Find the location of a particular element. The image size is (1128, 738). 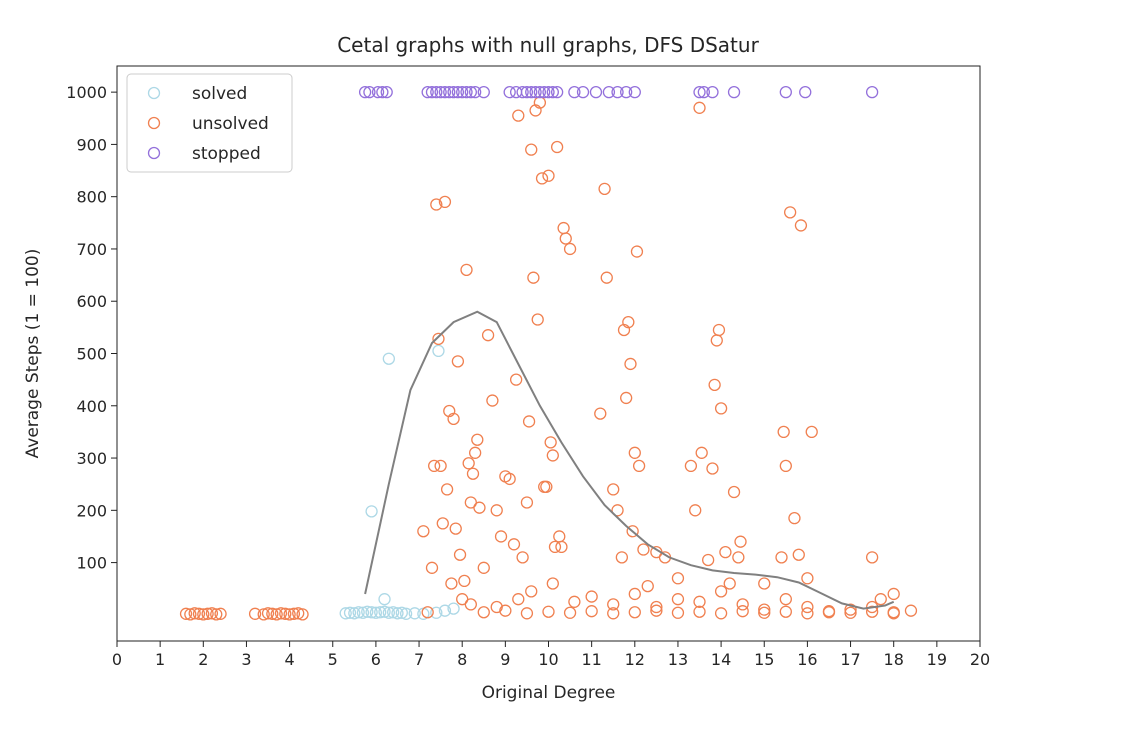

y-tick-label: 400 is located at coordinates (91, 406).